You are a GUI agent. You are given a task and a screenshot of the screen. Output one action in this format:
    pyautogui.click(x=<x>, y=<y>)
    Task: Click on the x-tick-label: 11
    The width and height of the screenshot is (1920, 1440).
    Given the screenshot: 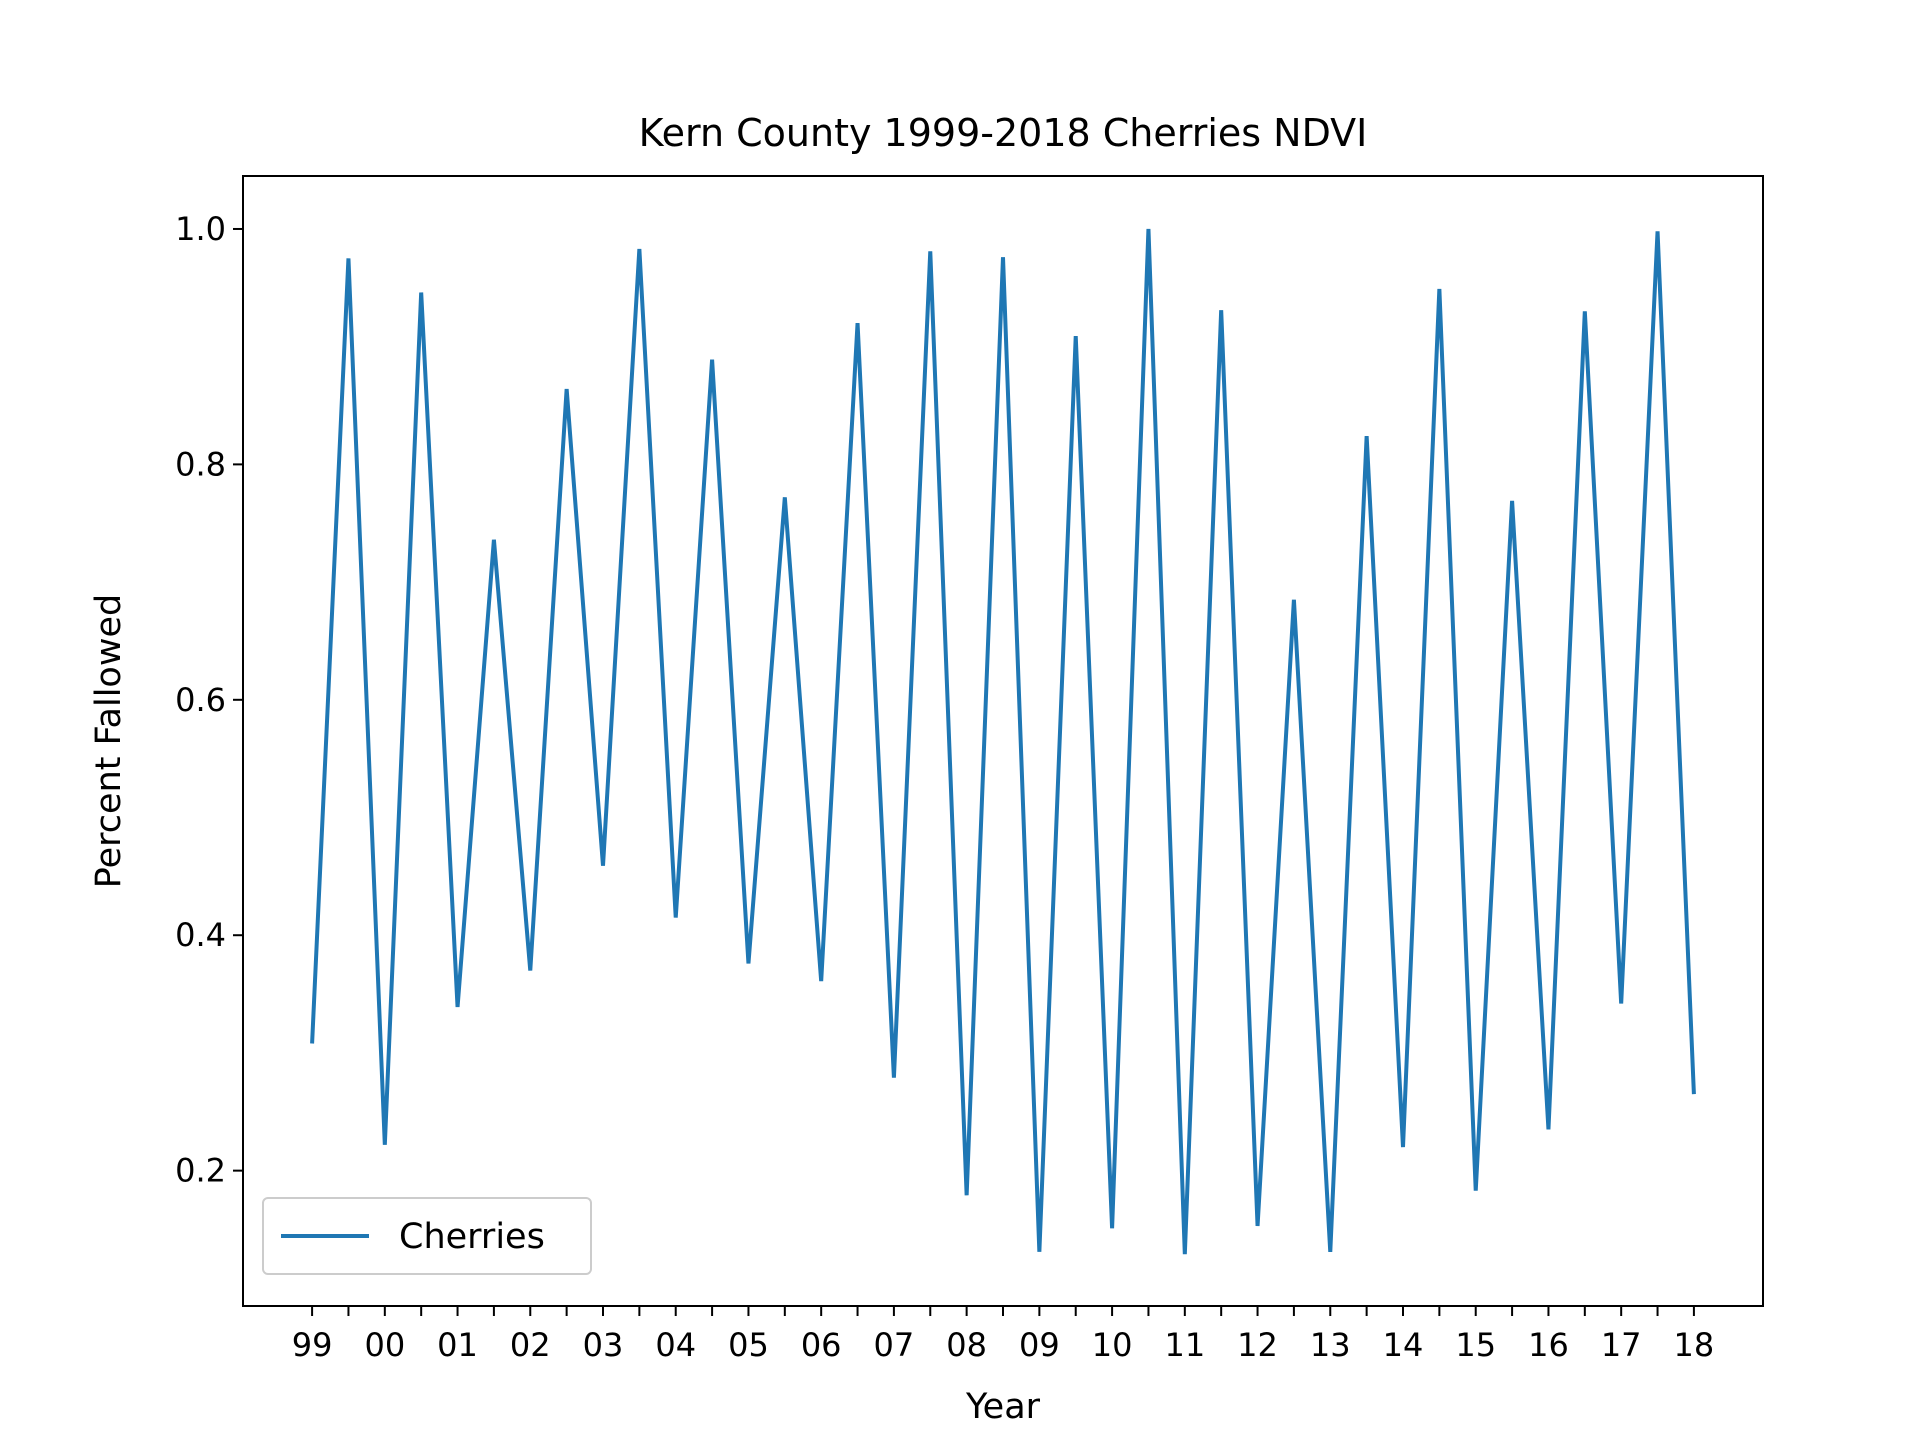 What is the action you would take?
    pyautogui.click(x=1184, y=1345)
    